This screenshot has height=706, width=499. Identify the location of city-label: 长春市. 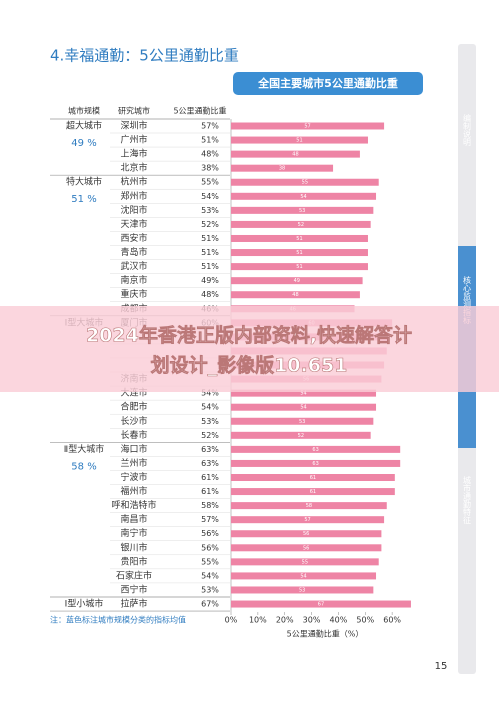
(133, 435).